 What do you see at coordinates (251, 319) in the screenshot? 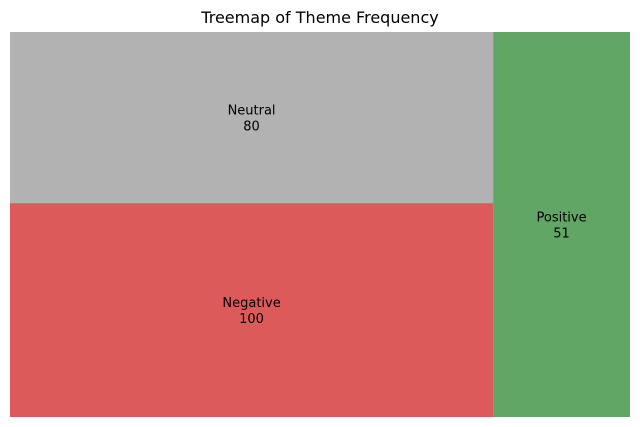
I see `tile-value-negative: 100` at bounding box center [251, 319].